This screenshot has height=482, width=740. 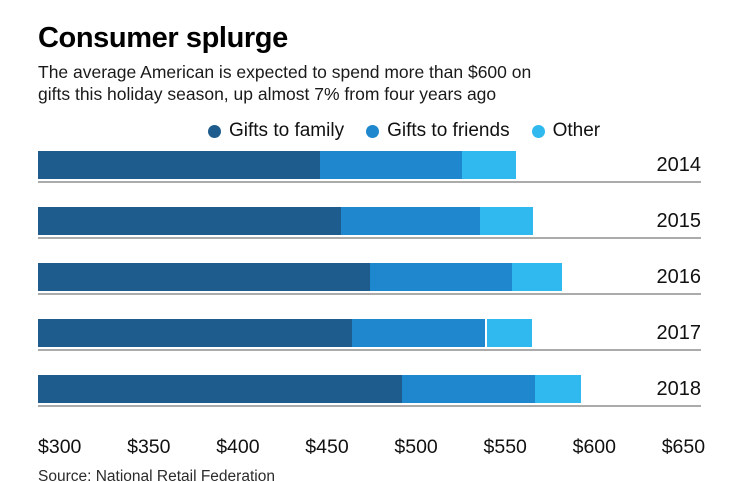 What do you see at coordinates (679, 277) in the screenshot?
I see `year-label: 2016` at bounding box center [679, 277].